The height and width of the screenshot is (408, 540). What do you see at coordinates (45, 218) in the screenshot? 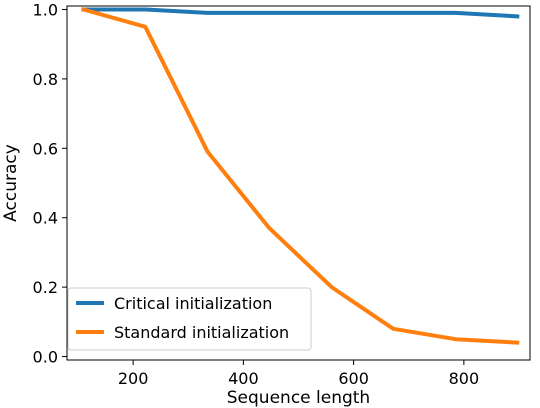
I see `y-tick-label: 0.4` at bounding box center [45, 218].